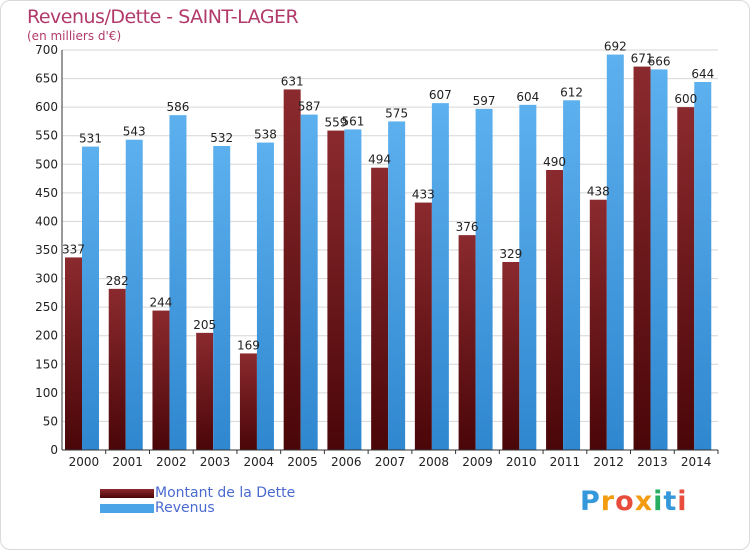  What do you see at coordinates (204, 325) in the screenshot?
I see `data-label-debt-2003: 205` at bounding box center [204, 325].